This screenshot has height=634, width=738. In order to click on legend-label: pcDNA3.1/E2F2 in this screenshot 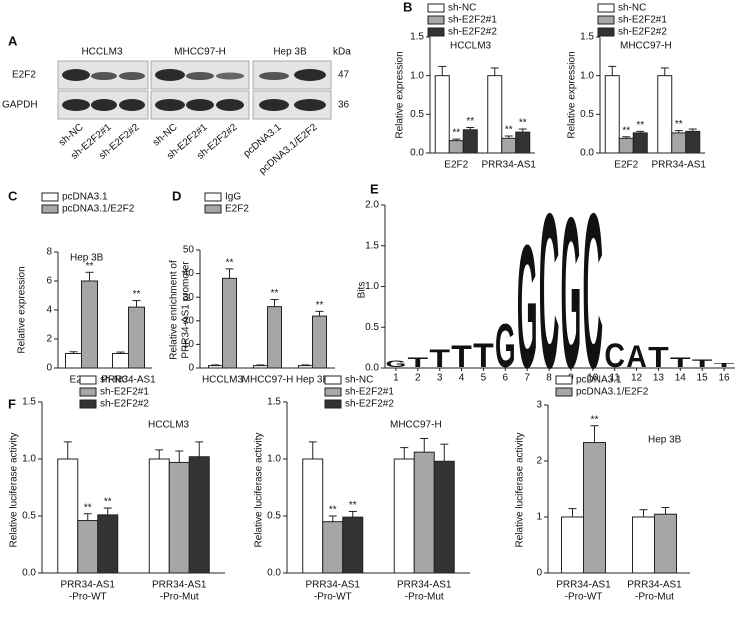, I will do `click(612, 392)`.